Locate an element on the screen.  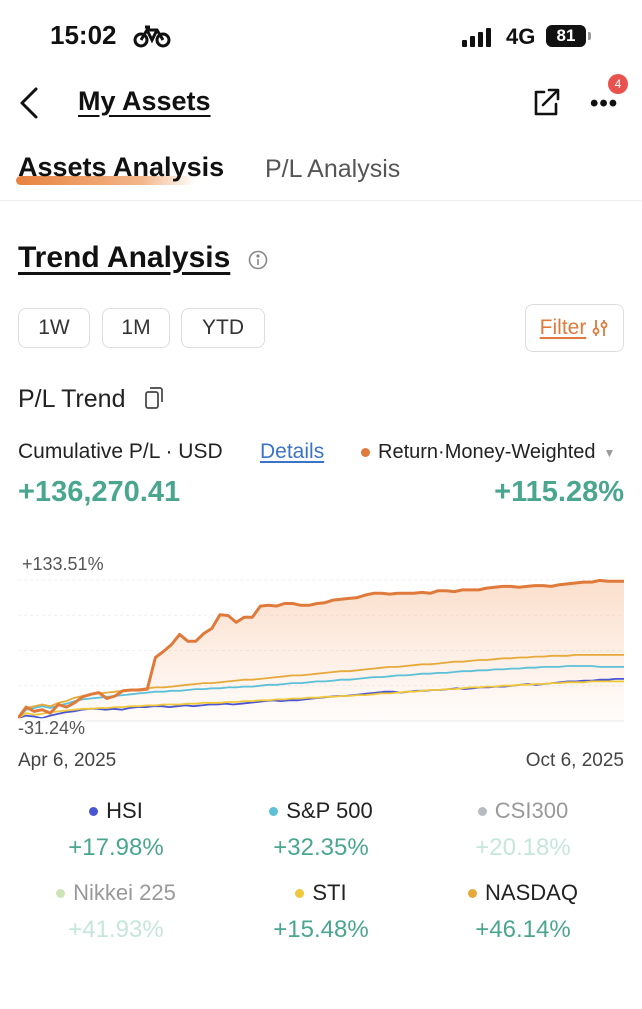
bicycle-icon is located at coordinates (152, 38).